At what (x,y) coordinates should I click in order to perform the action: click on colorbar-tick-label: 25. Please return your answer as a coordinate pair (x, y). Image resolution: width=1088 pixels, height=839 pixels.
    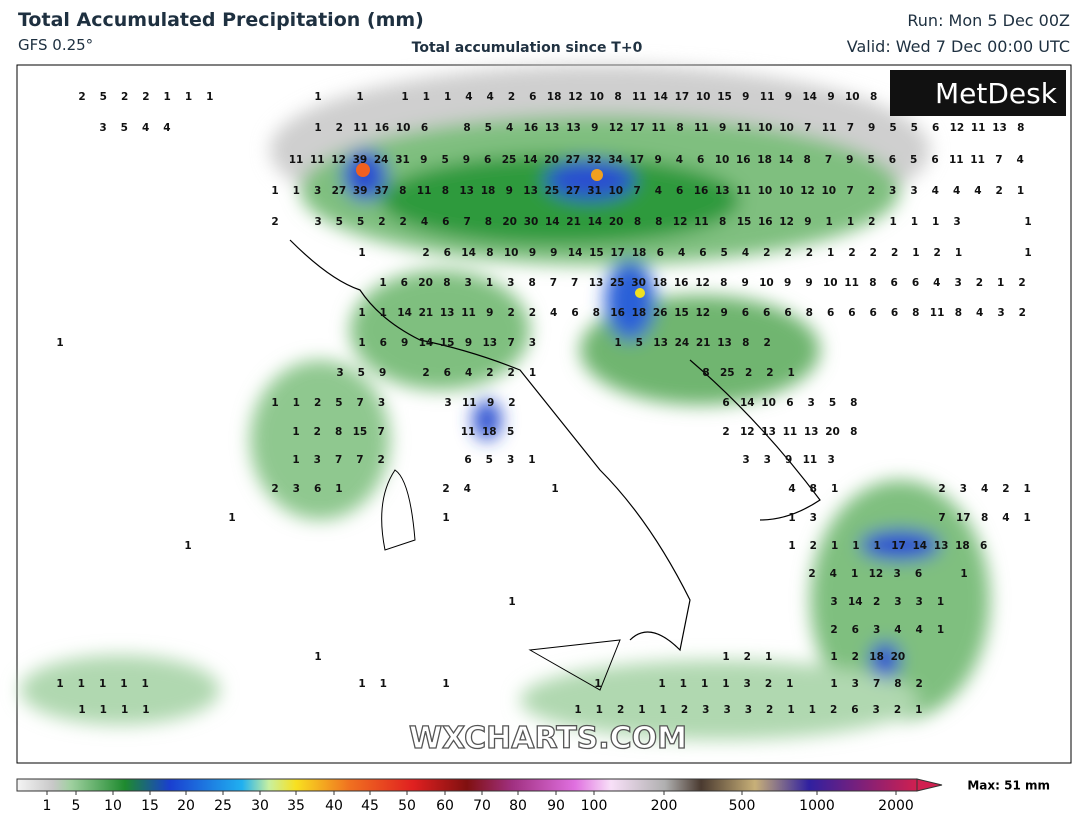
    Looking at the image, I should click on (223, 806).